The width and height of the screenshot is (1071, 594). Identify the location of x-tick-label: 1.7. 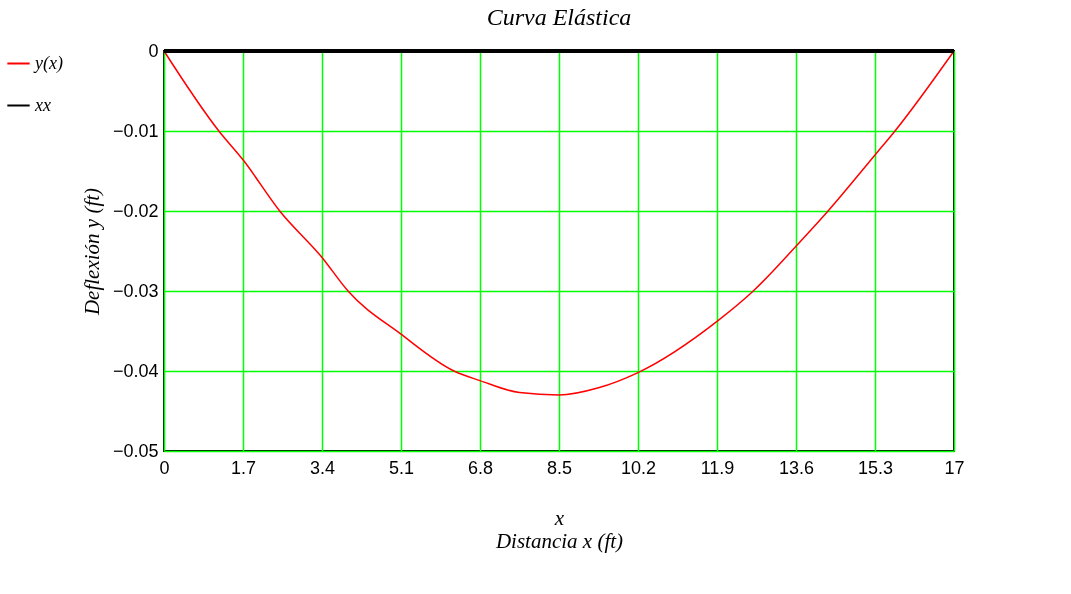
(243, 467).